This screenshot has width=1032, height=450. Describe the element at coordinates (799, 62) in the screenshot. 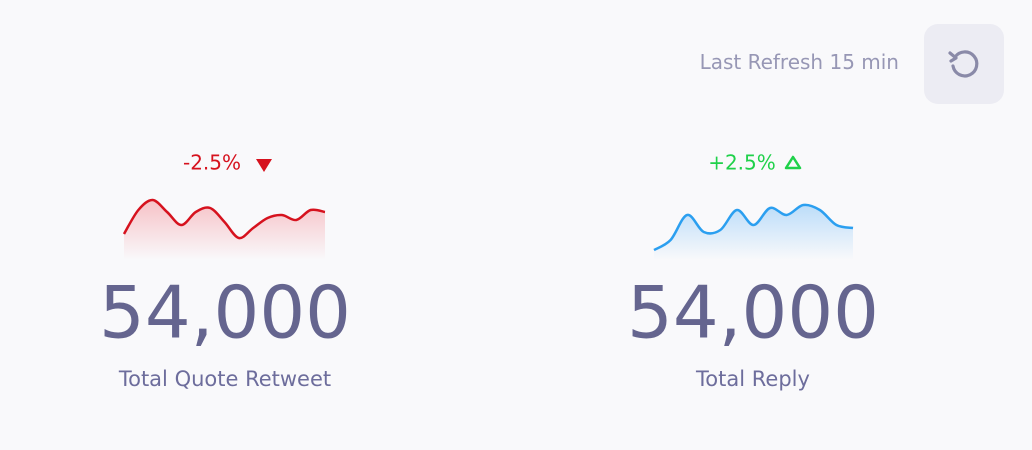

I see `refresh-label: Last Refresh 15 min` at that location.